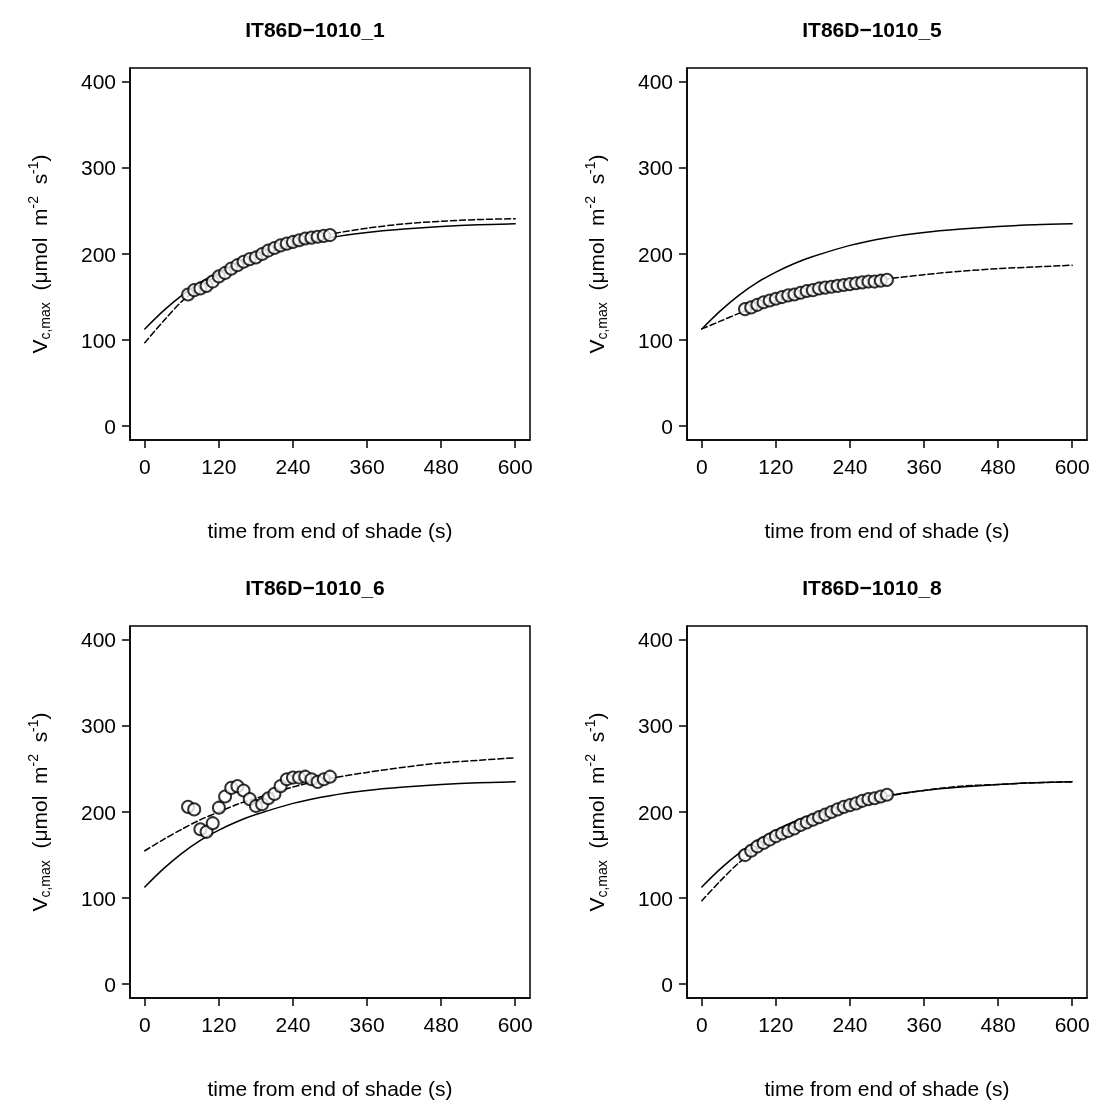 This screenshot has height=1116, width=1114. Describe the element at coordinates (315, 587) in the screenshot. I see `chart-title: IT86D−1010_6` at that location.